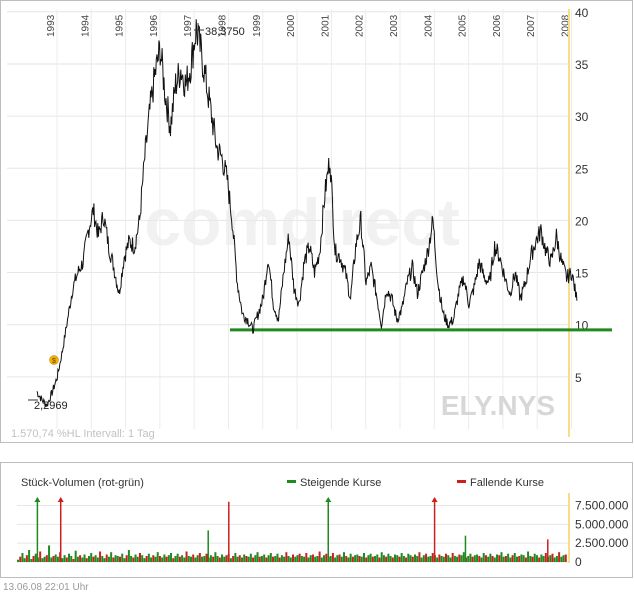  Describe the element at coordinates (223, 25) in the screenshot. I see `x-tick-label: 1998` at that location.